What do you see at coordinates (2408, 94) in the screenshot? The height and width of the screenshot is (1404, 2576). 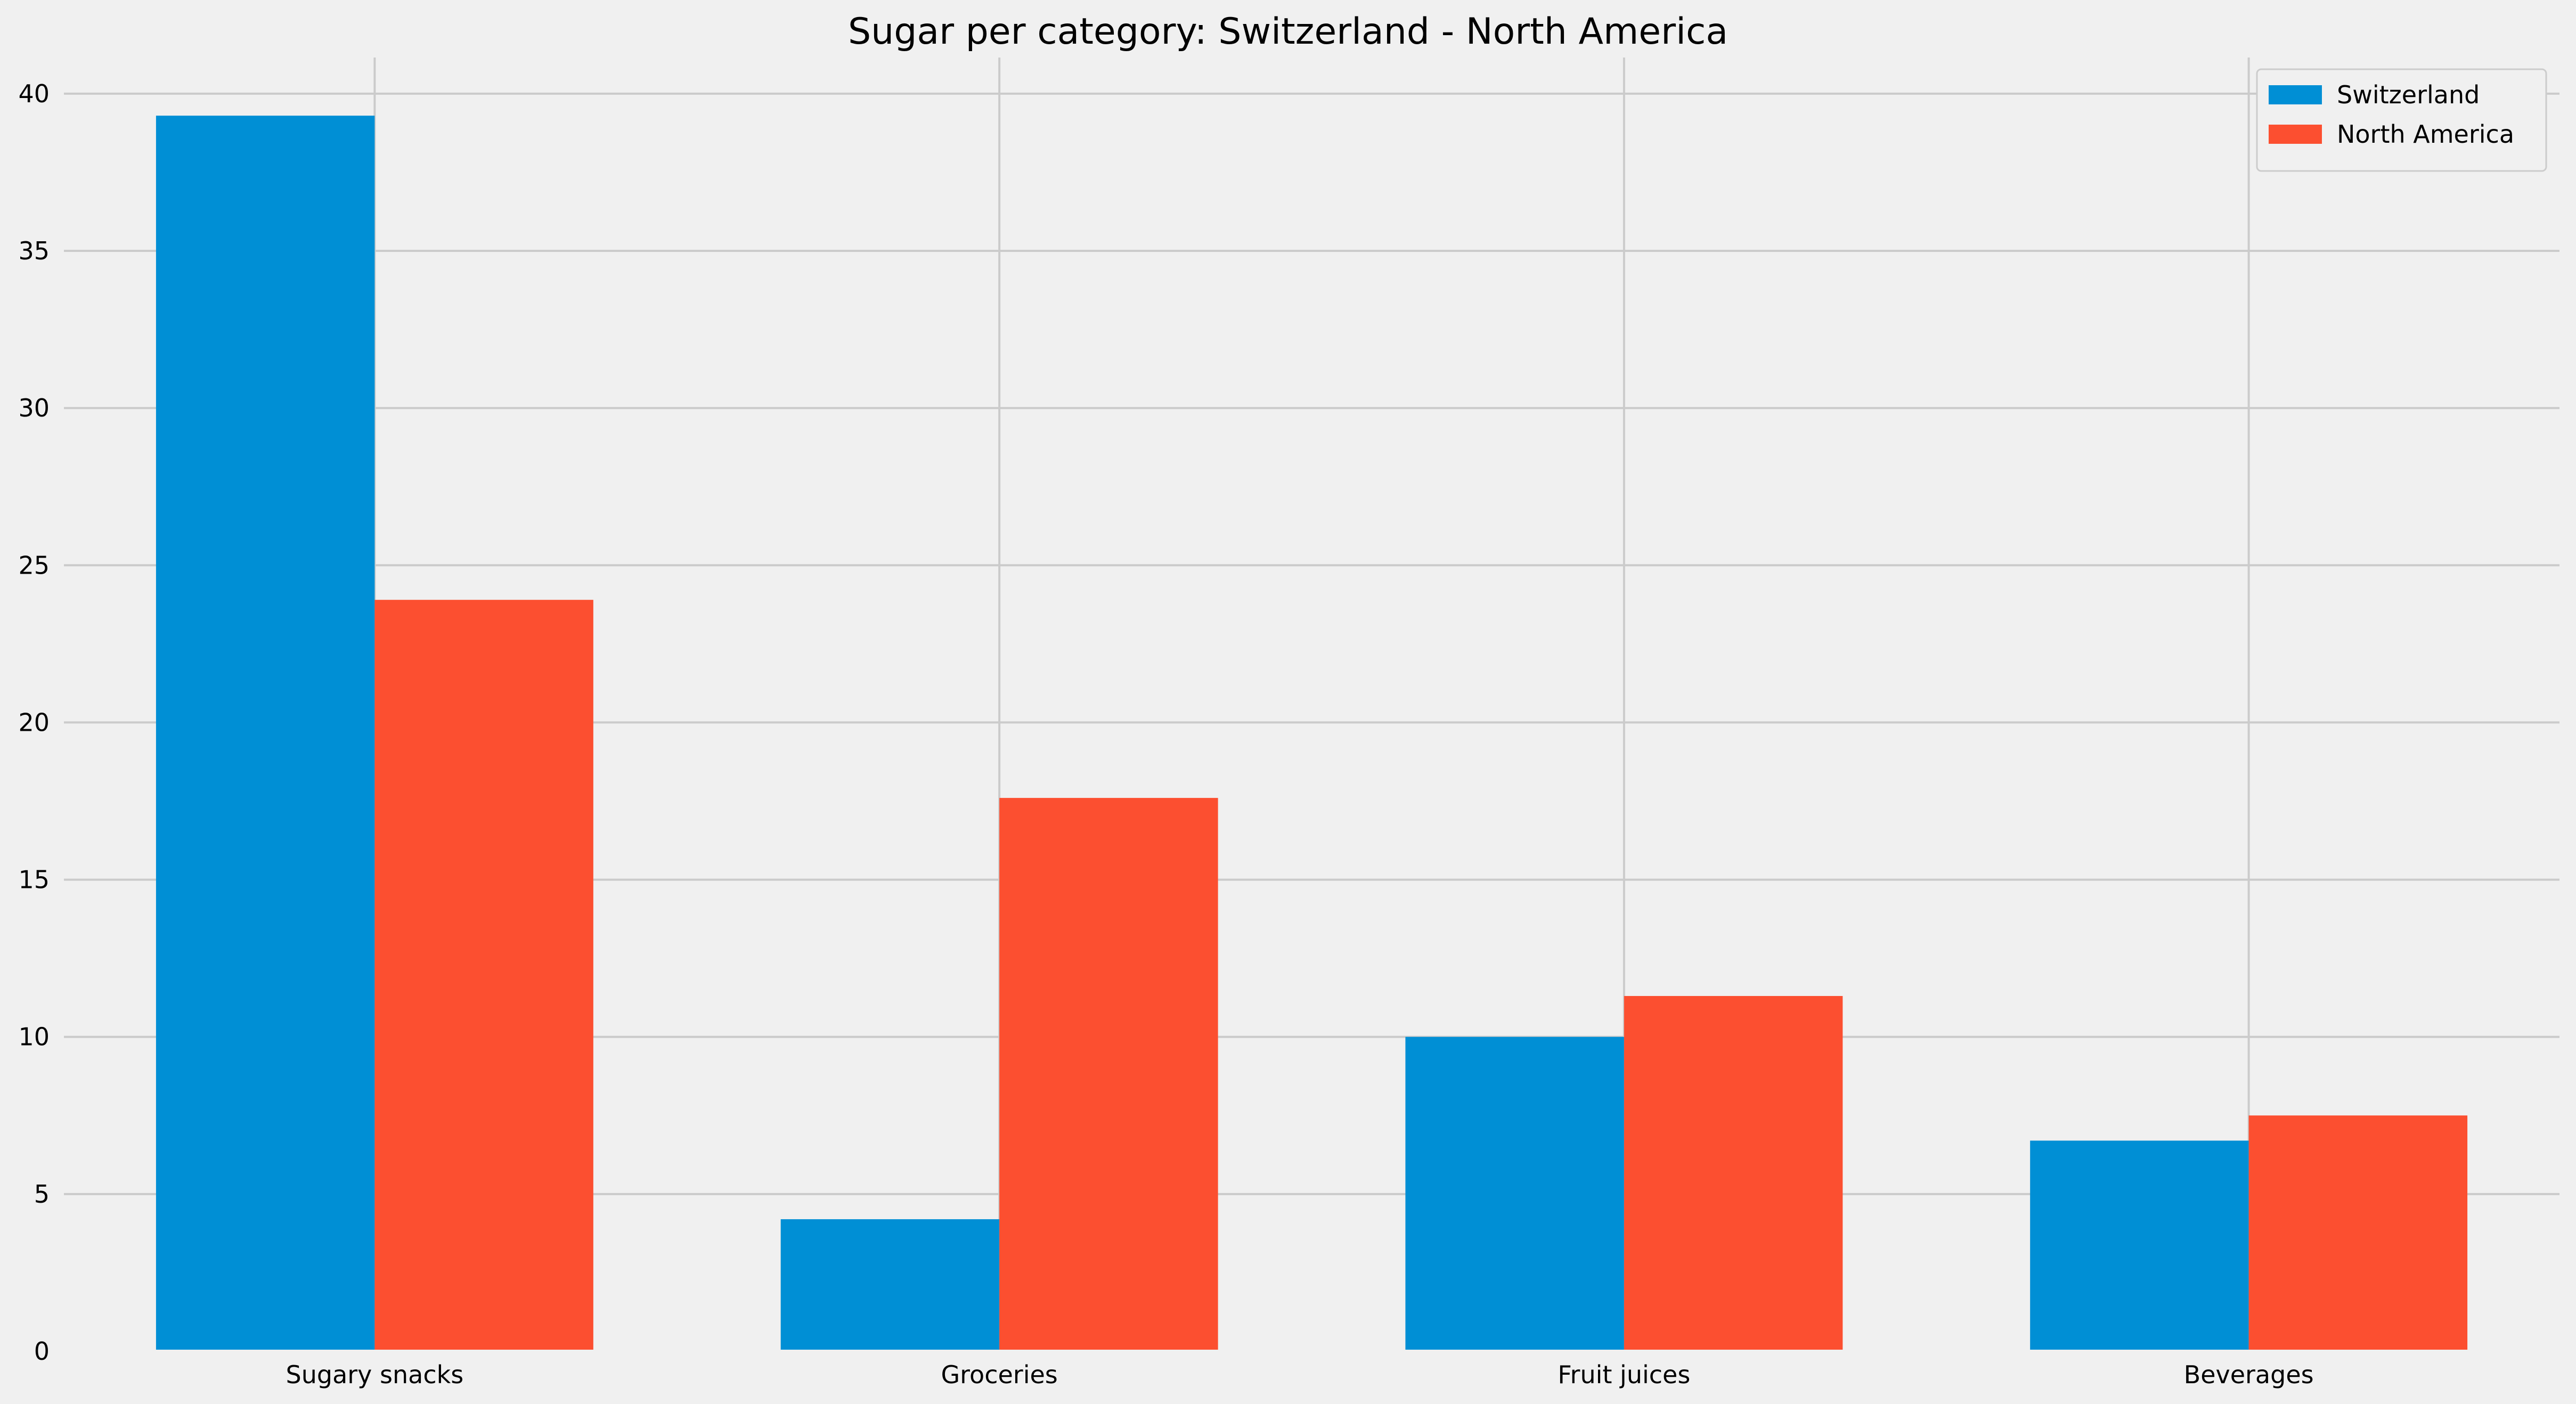 I see `legend-label: Switzerland` at bounding box center [2408, 94].